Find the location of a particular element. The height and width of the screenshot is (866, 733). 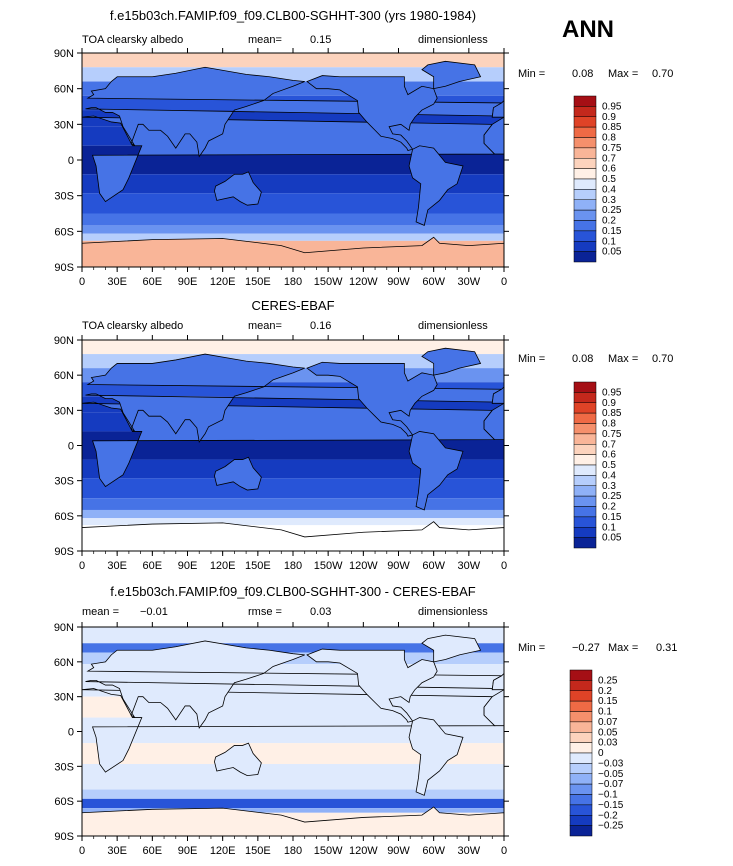

colorbar-label: 0.15 is located at coordinates (608, 701).